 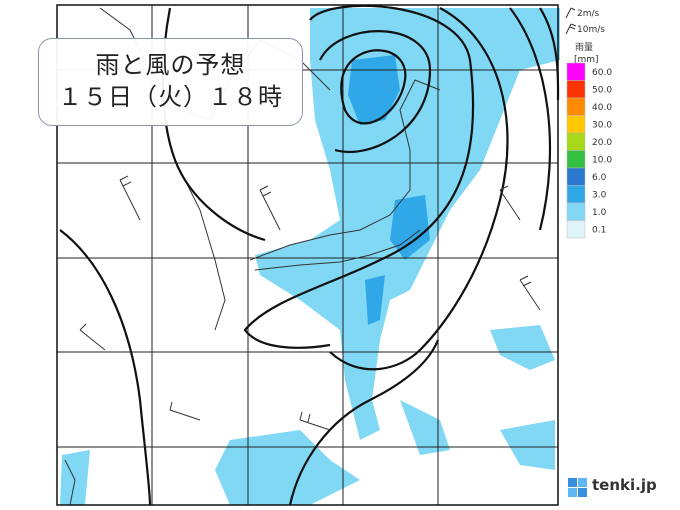 What do you see at coordinates (170, 97) in the screenshot?
I see `title-line: １５日（火）１８時` at bounding box center [170, 97].